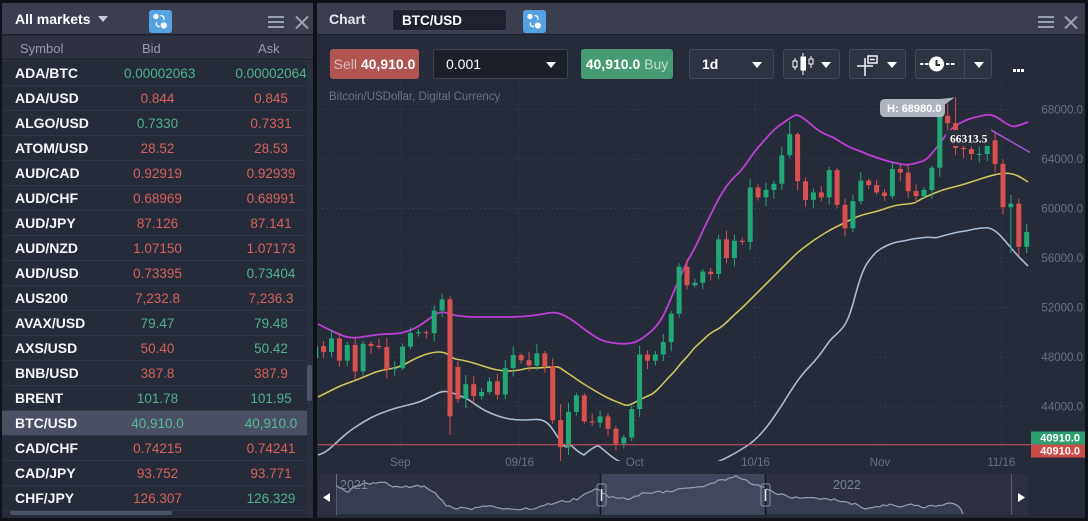 This screenshot has height=521, width=1088. Describe the element at coordinates (519, 463) in the screenshot. I see `svg-text: 09/16` at that location.